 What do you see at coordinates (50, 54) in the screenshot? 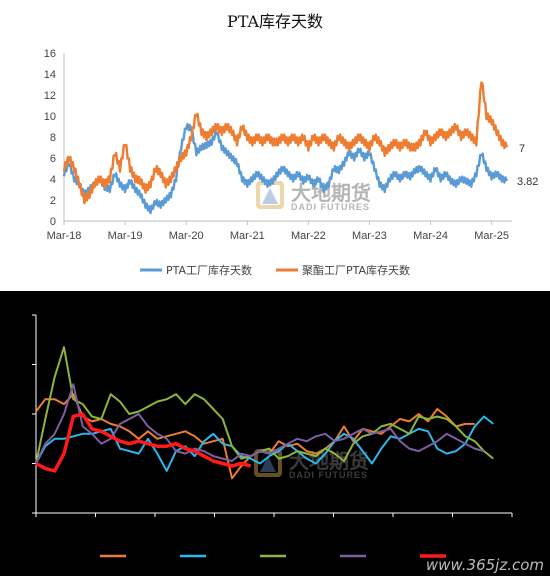
I see `y-tick-label: 16` at bounding box center [50, 54].